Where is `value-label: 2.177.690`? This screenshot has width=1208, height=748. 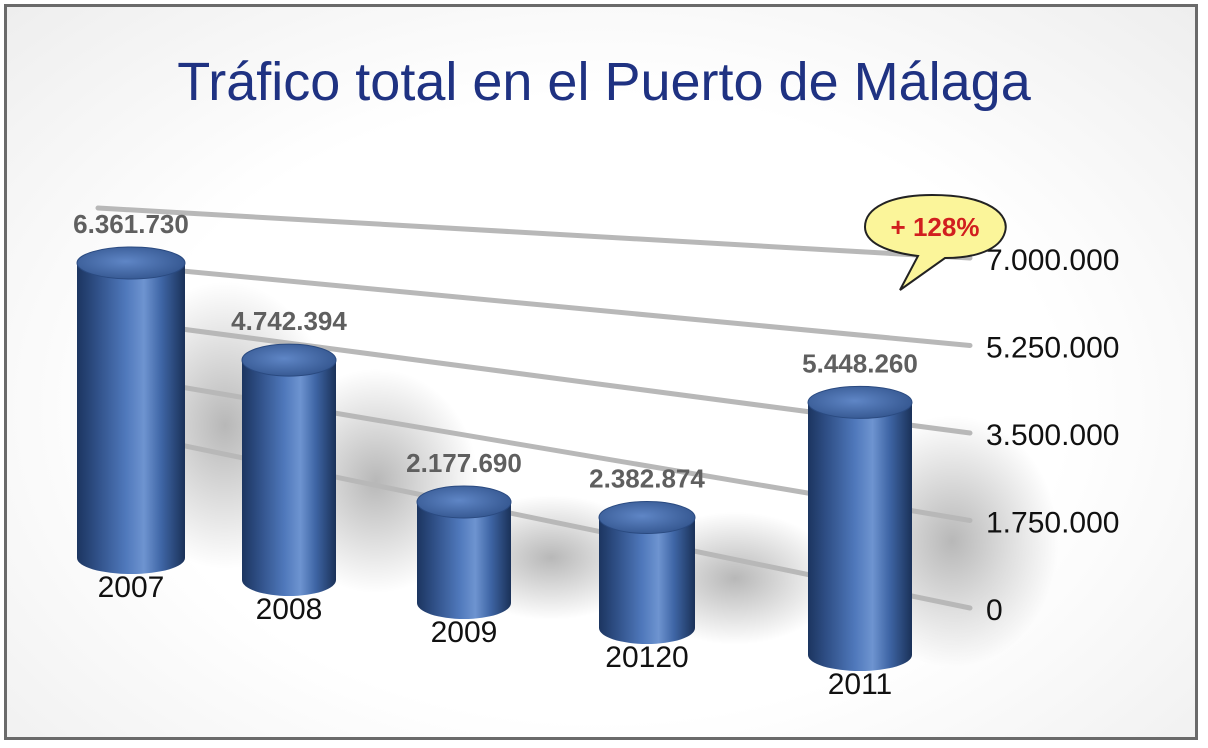
value-label: 2.177.690 is located at coordinates (464, 463).